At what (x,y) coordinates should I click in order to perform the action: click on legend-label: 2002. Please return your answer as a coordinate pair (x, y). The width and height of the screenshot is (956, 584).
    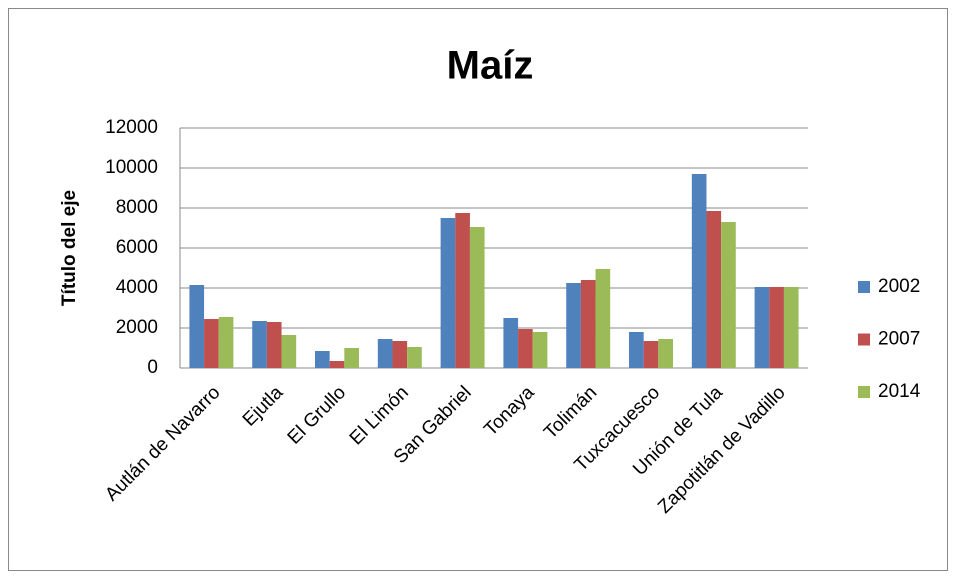
    Looking at the image, I should click on (899, 286).